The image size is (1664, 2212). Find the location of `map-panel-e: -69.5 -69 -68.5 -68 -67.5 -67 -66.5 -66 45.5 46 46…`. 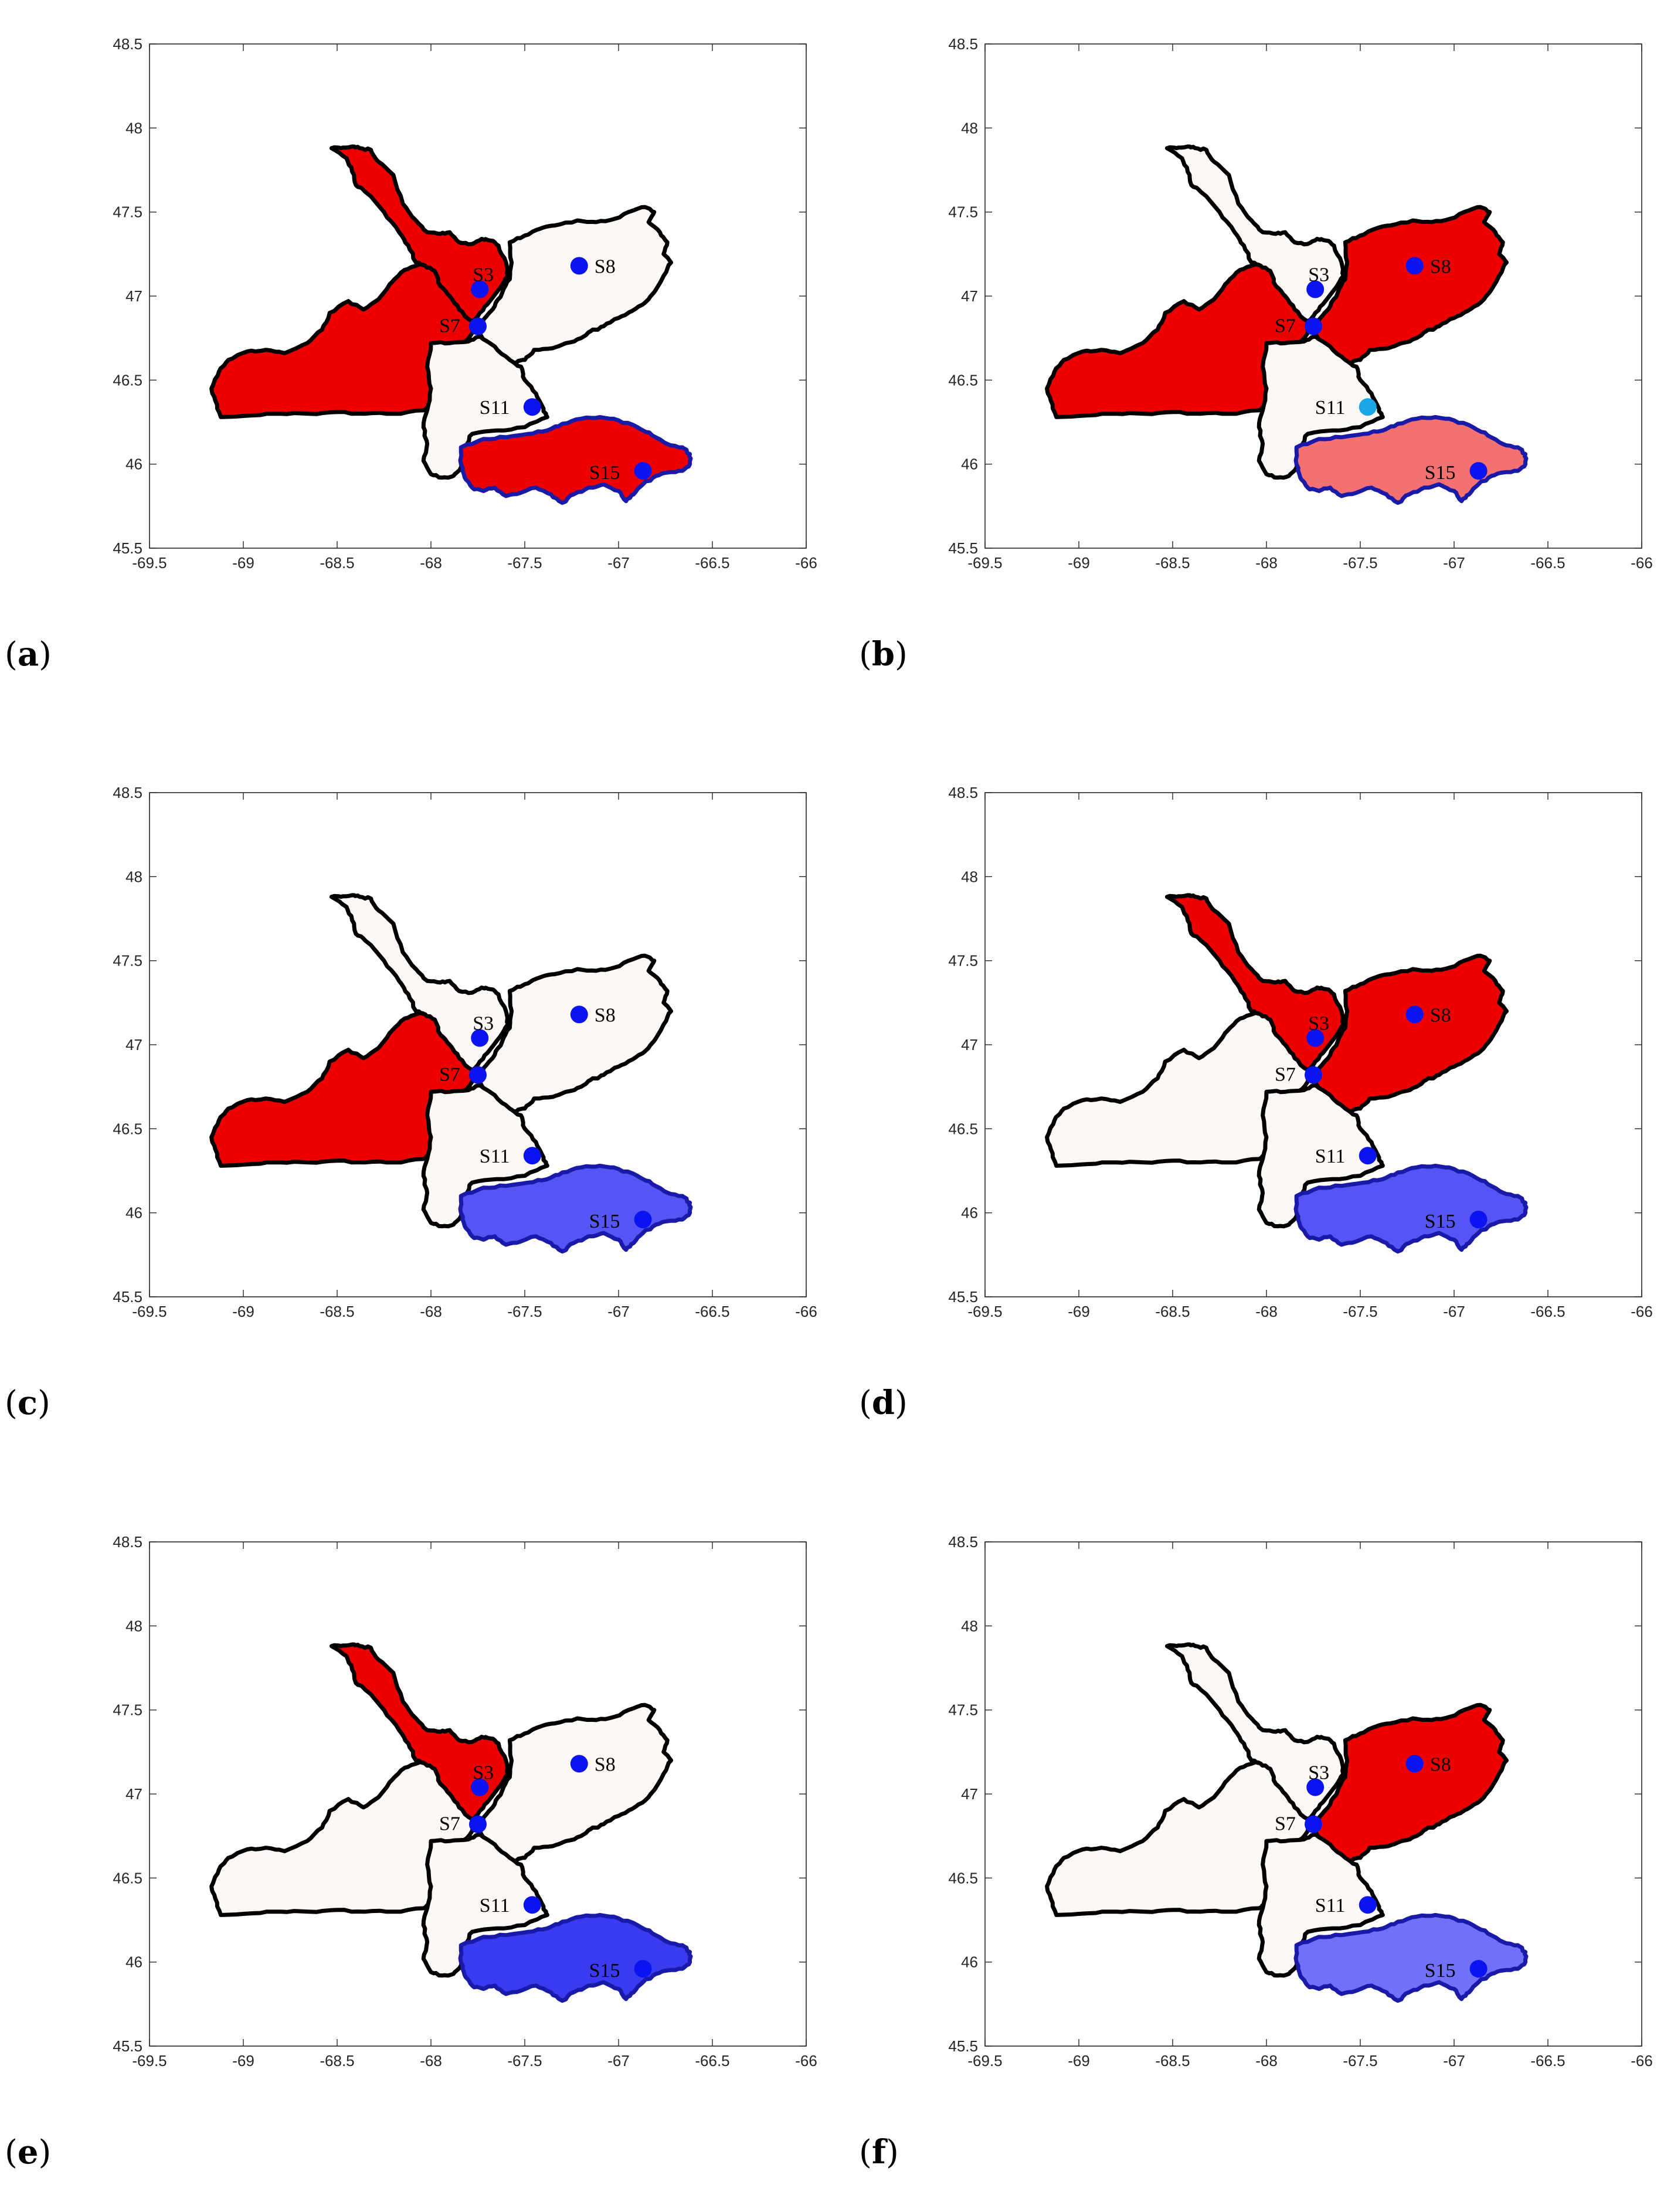

map-panel-e: -69.5 -69 -68.5 -68 -67.5 -67 -66.5 -66 45.5 46 46… is located at coordinates (465, 1801).